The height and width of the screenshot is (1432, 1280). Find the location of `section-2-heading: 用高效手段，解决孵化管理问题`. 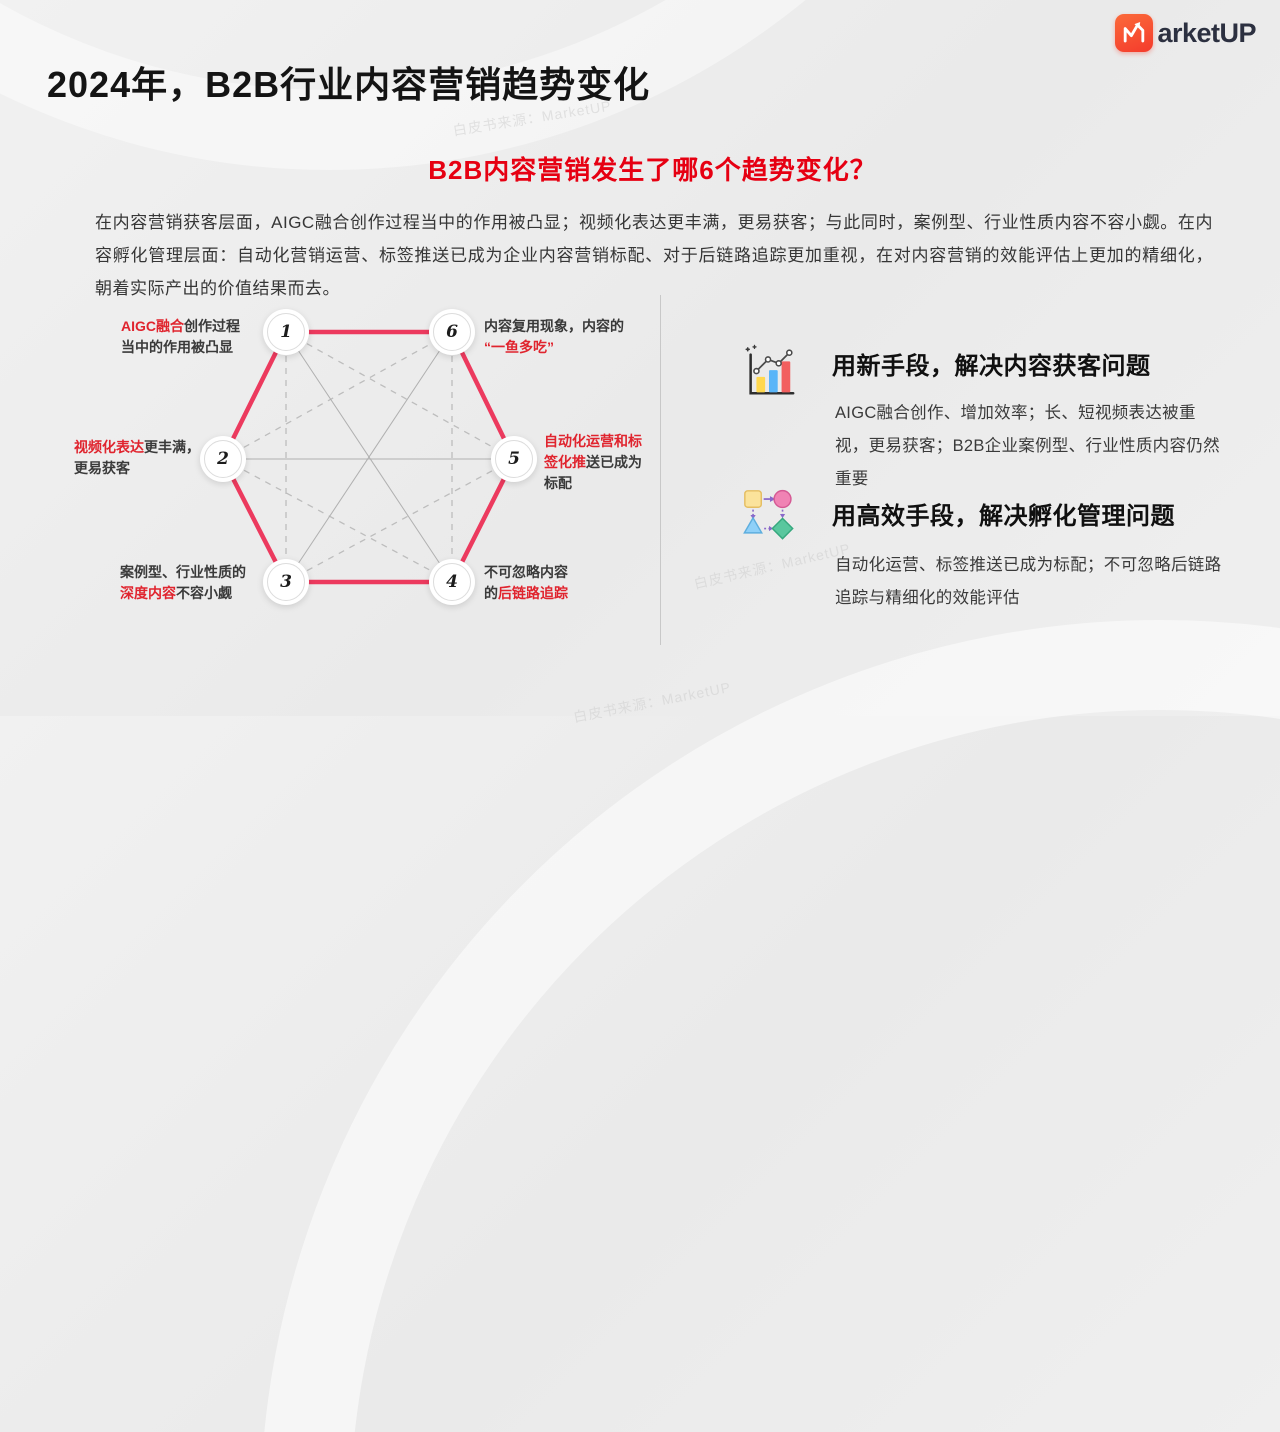

section-2-heading: 用高效手段，解决孵化管理问题 is located at coordinates (1003, 516).